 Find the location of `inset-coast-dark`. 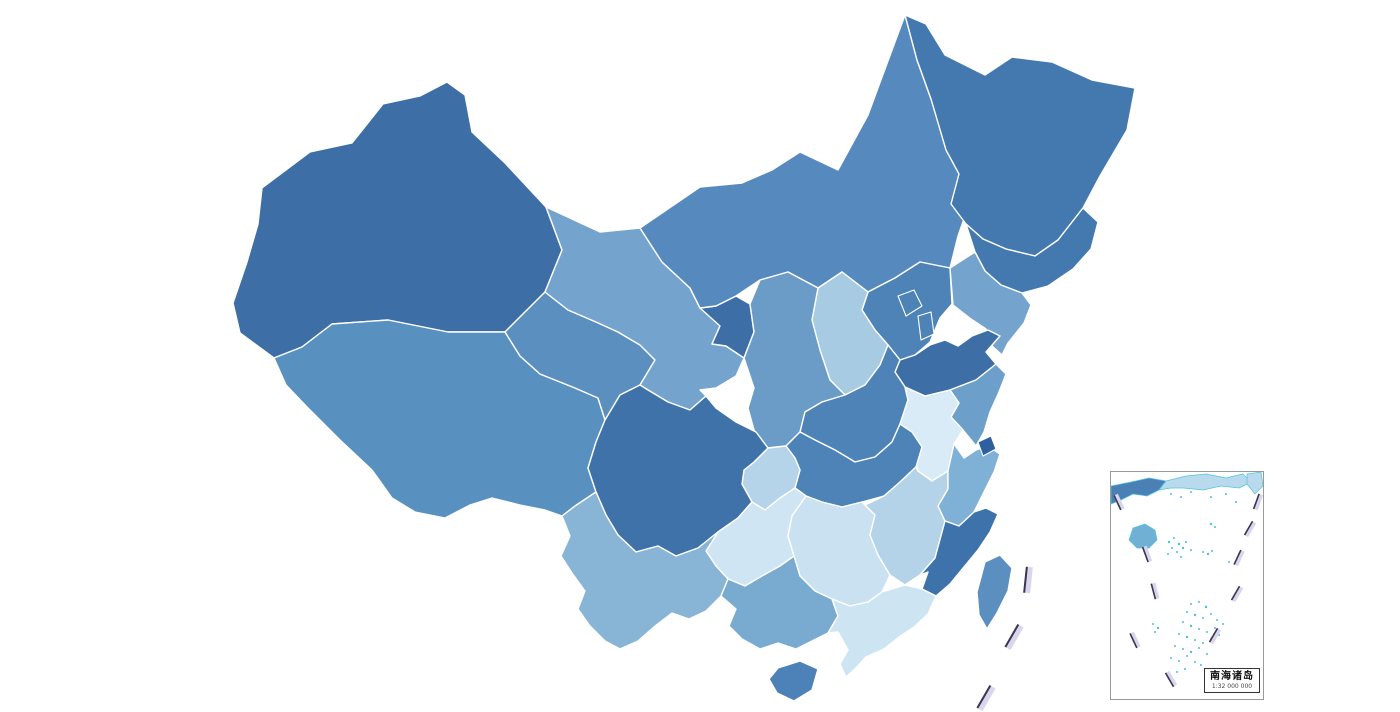

inset-coast-dark is located at coordinates (1139, 491).